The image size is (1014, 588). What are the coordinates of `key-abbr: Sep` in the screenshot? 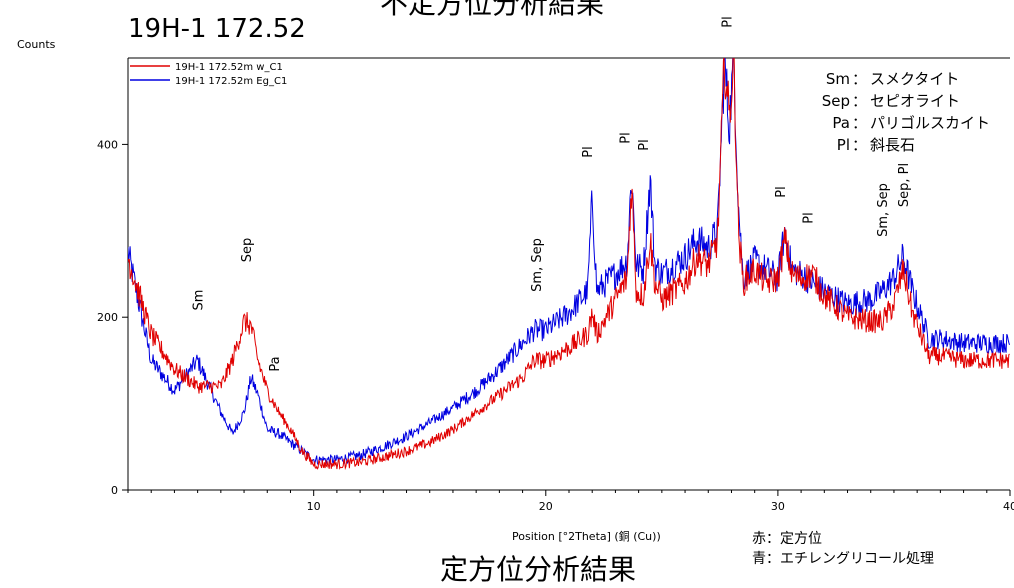 It's located at (836, 101).